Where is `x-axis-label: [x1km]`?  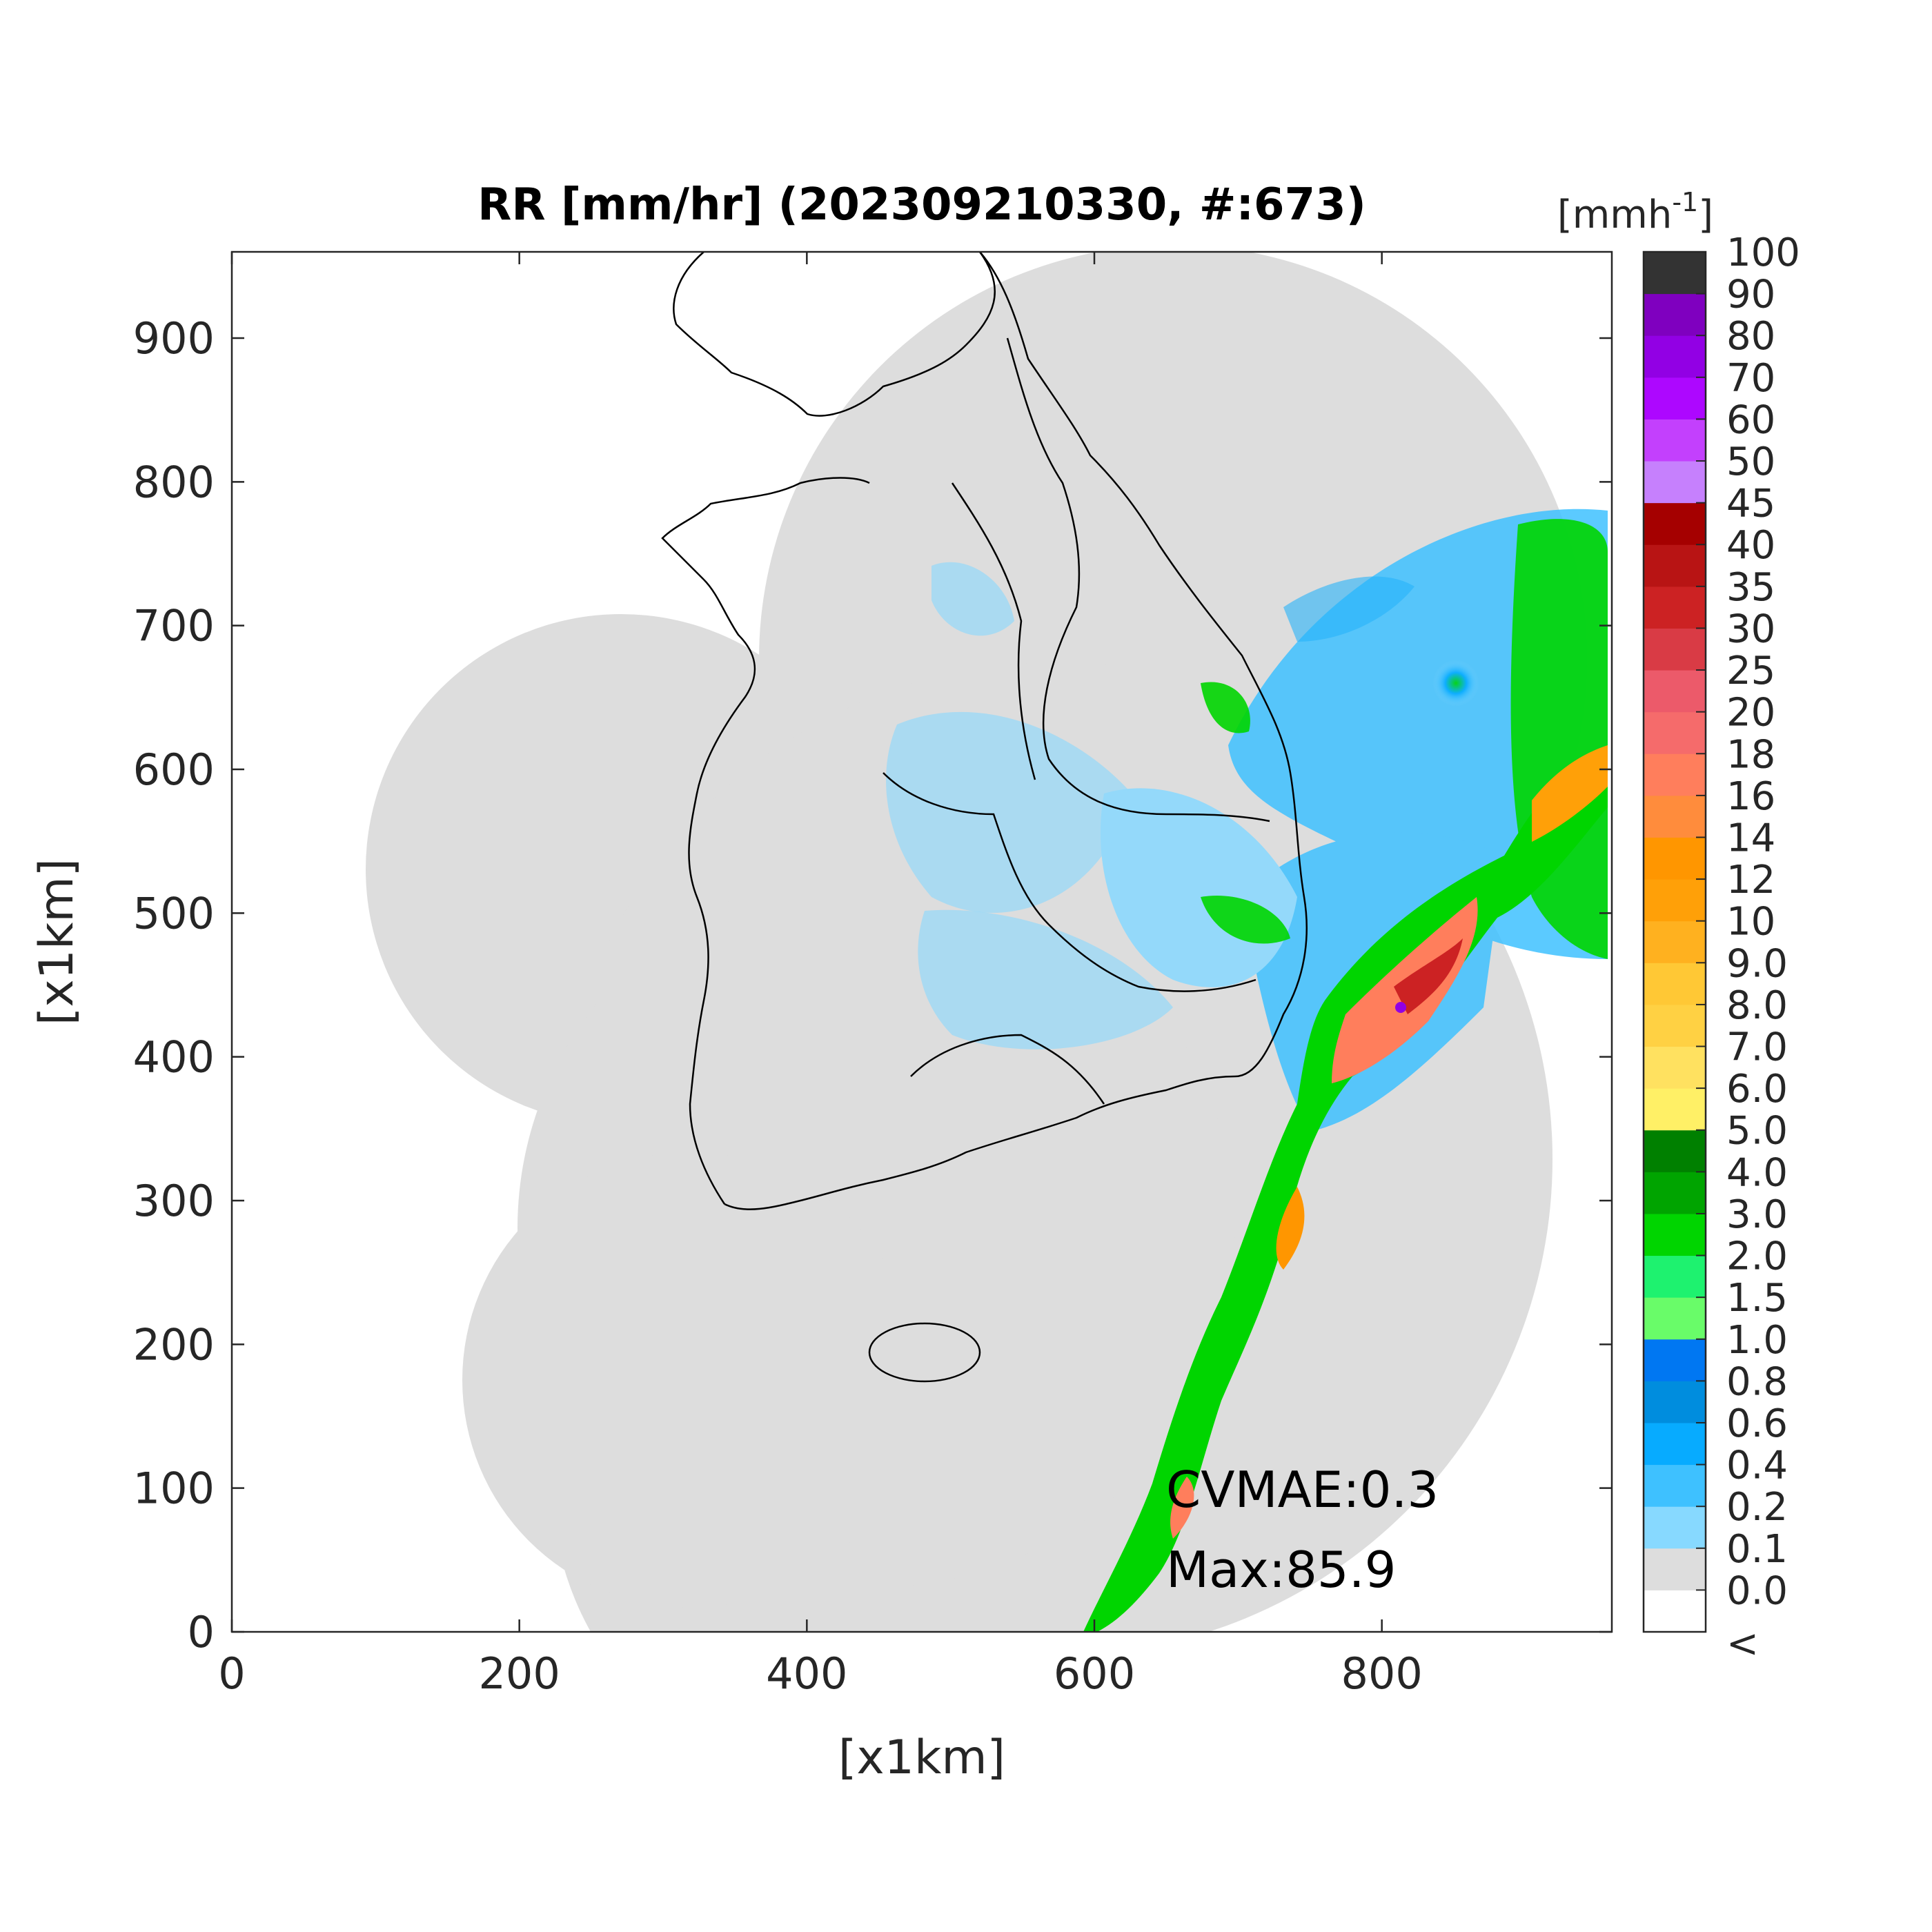 x-axis-label: [x1km] is located at coordinates (921, 1758).